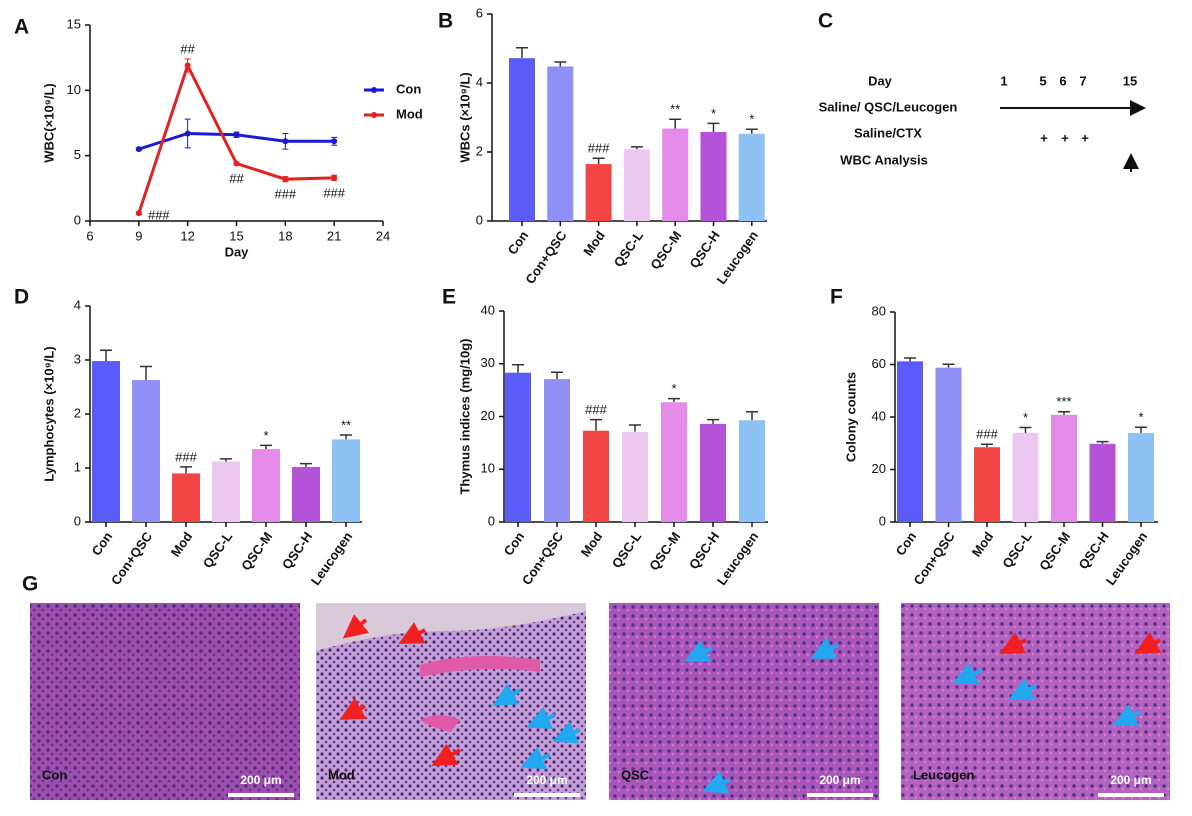 This screenshot has width=1192, height=816. What do you see at coordinates (594, 243) in the screenshot?
I see `x-tick-label: Mod` at bounding box center [594, 243].